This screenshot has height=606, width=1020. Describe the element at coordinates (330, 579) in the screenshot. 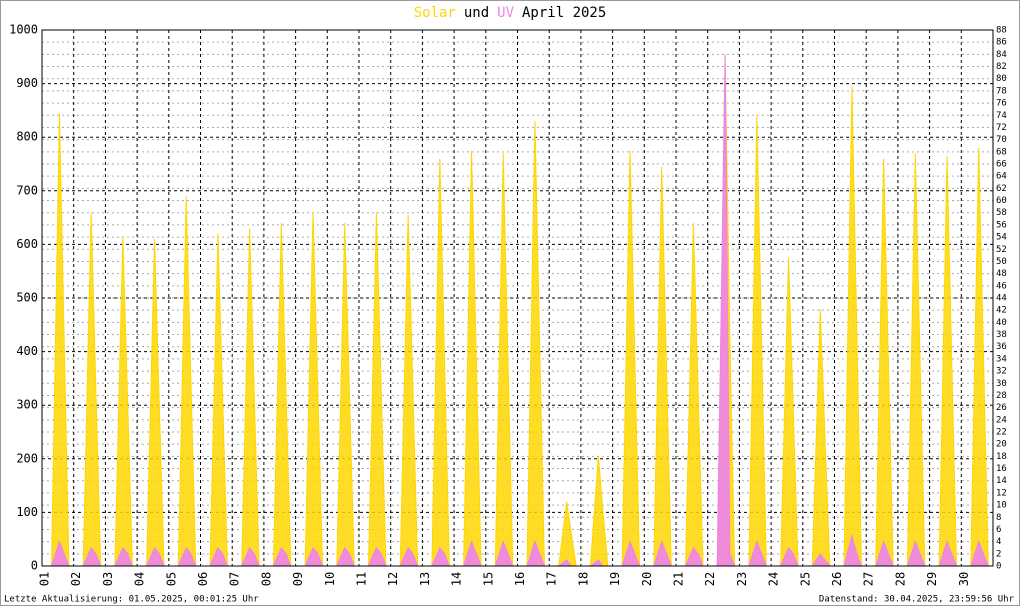

I see `x-tick-label: 10` at that location.